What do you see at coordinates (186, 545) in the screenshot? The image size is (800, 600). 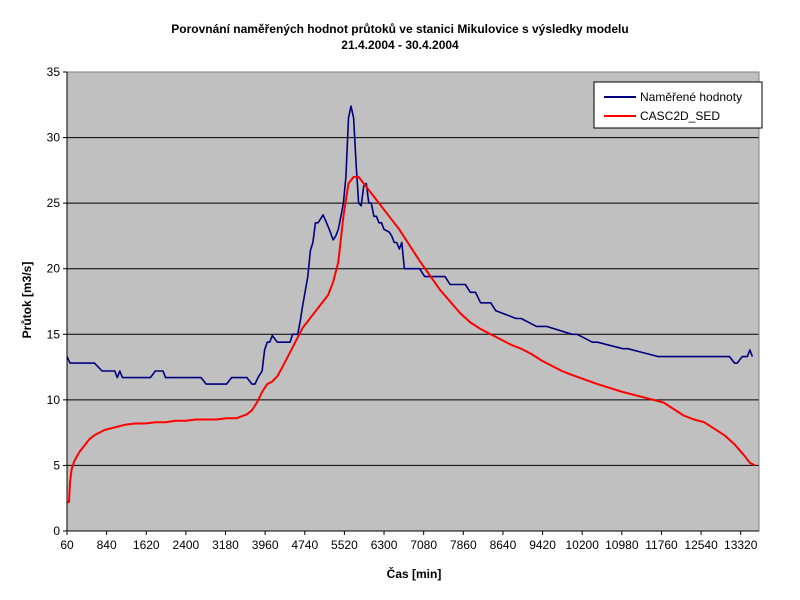 I see `x-tick-label: 2400` at bounding box center [186, 545].